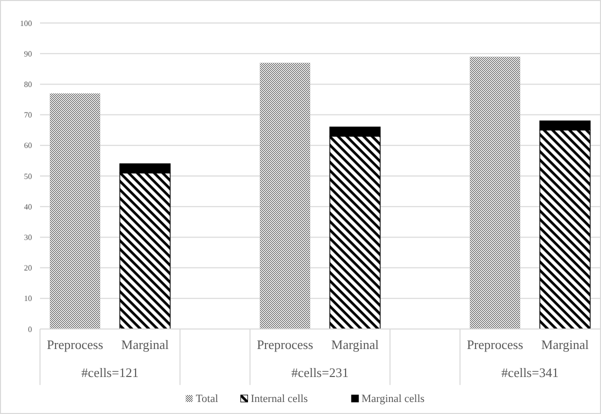 The width and height of the screenshot is (601, 414). What do you see at coordinates (28, 53) in the screenshot?
I see `y-tick-label: 90` at bounding box center [28, 53].